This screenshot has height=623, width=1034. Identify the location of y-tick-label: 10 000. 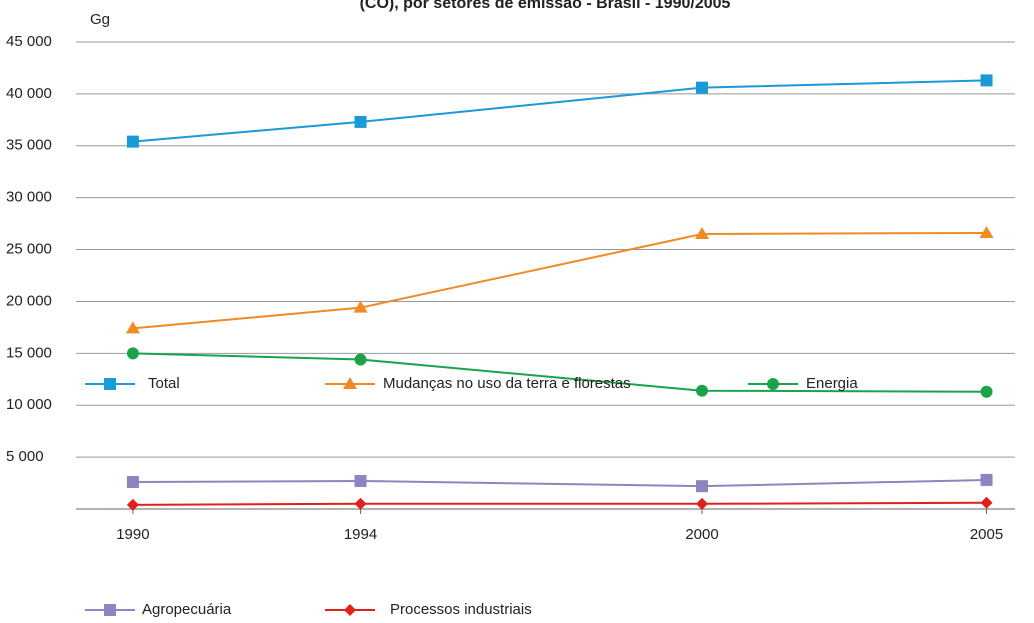
(29, 404).